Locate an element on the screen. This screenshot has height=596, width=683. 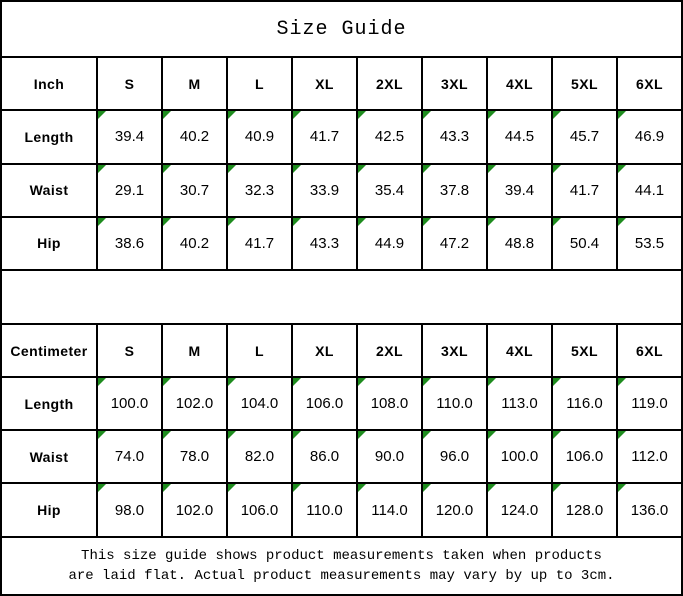
size-col-header: 6XL is located at coordinates (649, 351).